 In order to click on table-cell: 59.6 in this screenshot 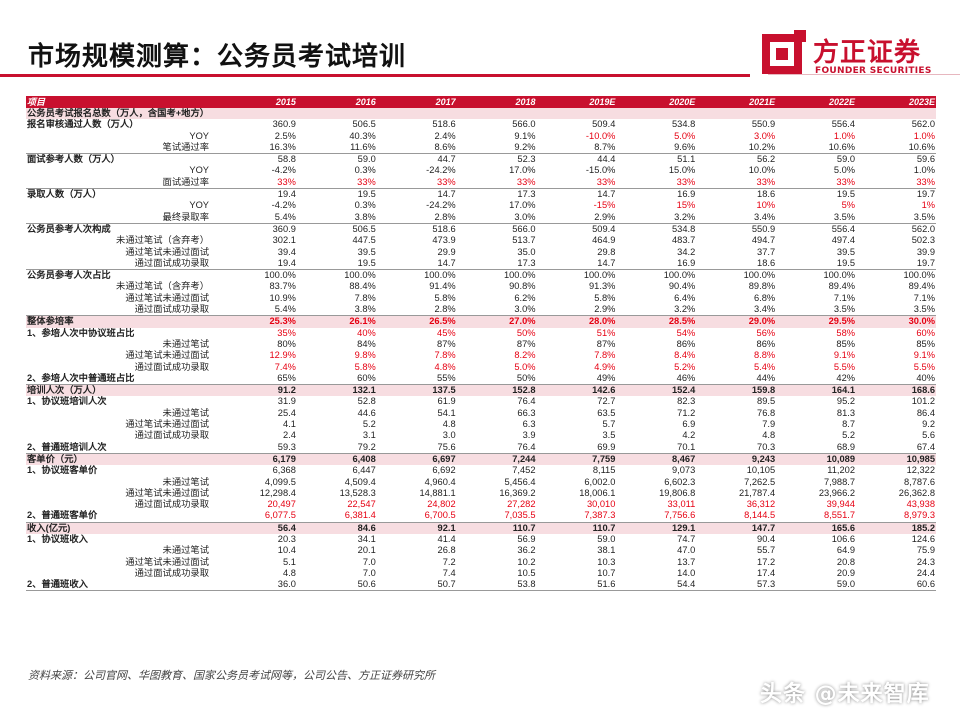, I will do `click(925, 159)`.